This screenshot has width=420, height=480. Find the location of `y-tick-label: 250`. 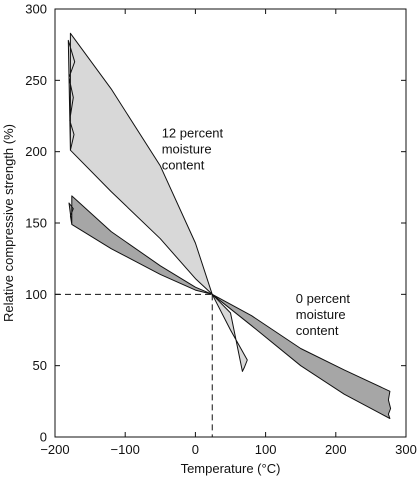

y-tick-label: 250 is located at coordinates (36, 80).